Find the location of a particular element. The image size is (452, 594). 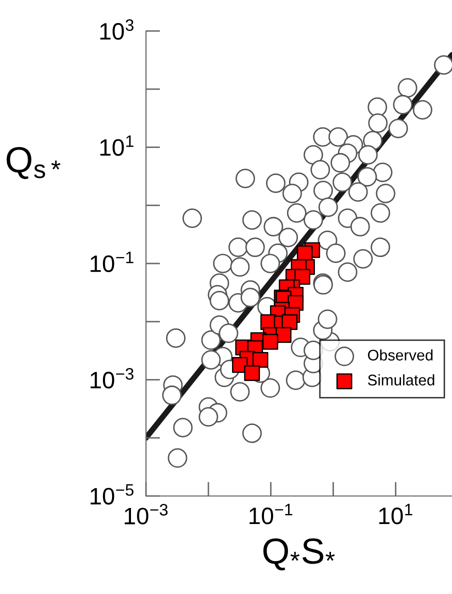

legend-label: Simulated is located at coordinates (401, 380).